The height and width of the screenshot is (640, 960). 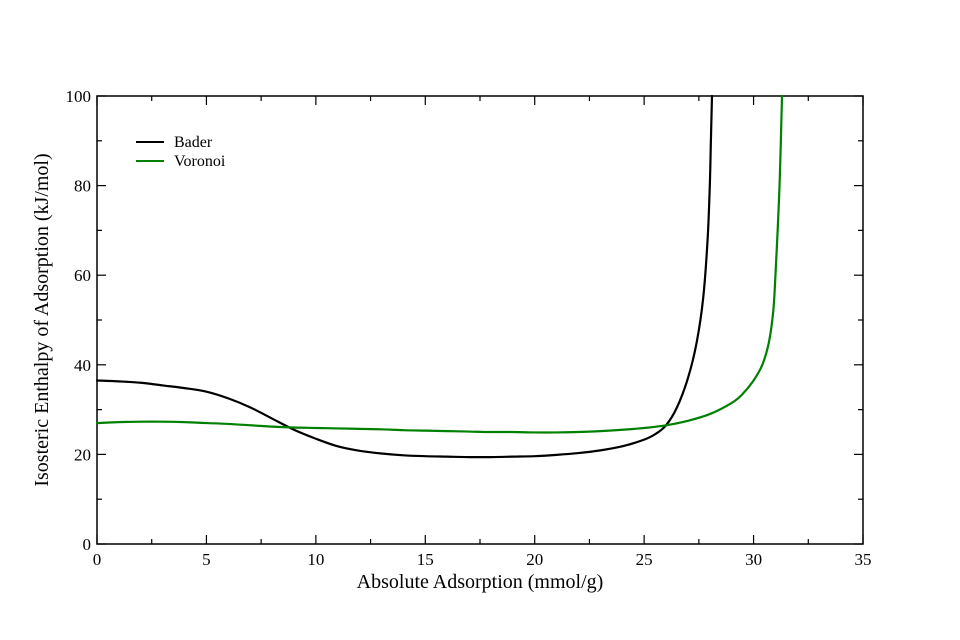 What do you see at coordinates (534, 559) in the screenshot?
I see `x-tick-label: 20` at bounding box center [534, 559].